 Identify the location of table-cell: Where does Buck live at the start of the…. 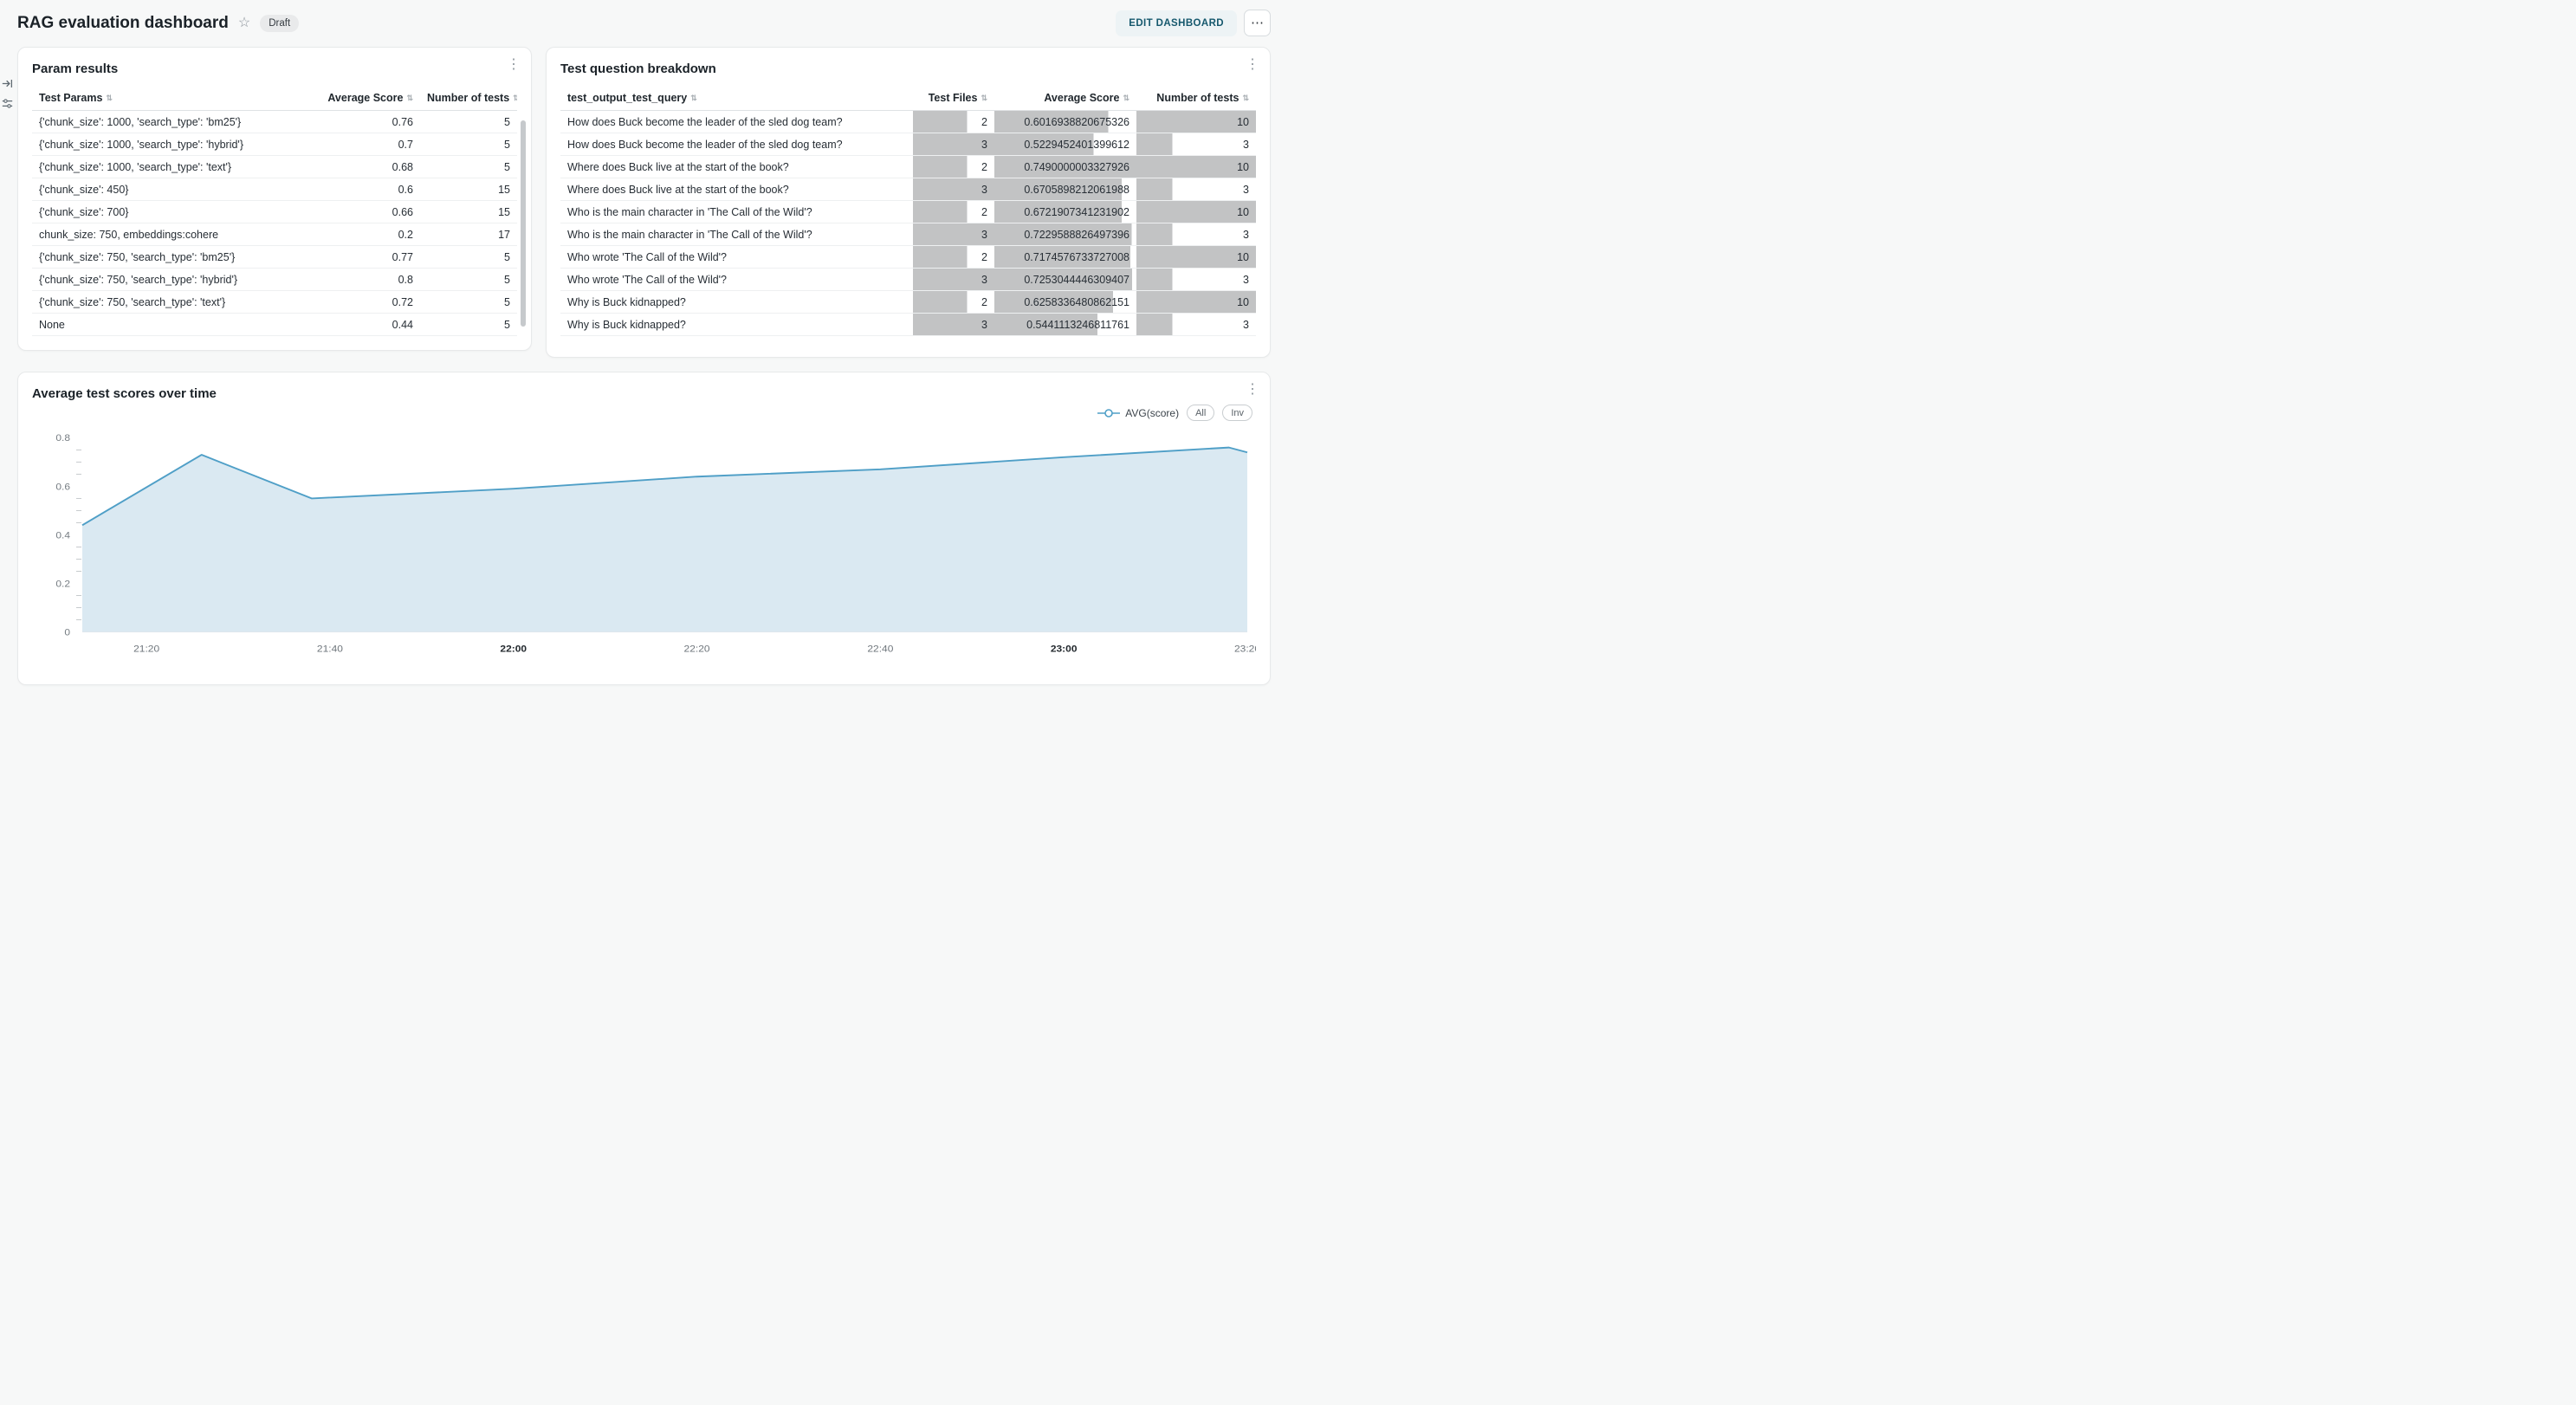
(736, 189).